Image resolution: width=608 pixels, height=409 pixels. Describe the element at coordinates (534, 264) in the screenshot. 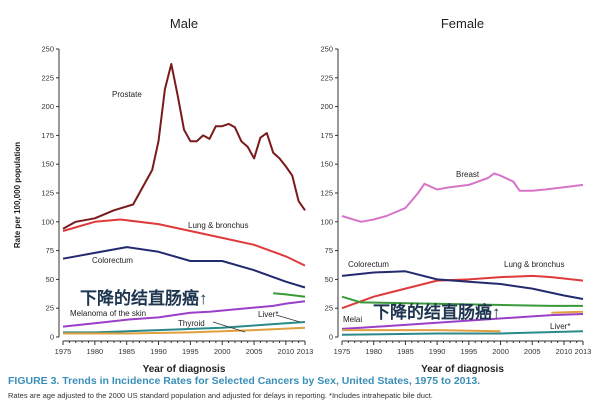

I see `label-lung-female: Lung & bronchus` at that location.